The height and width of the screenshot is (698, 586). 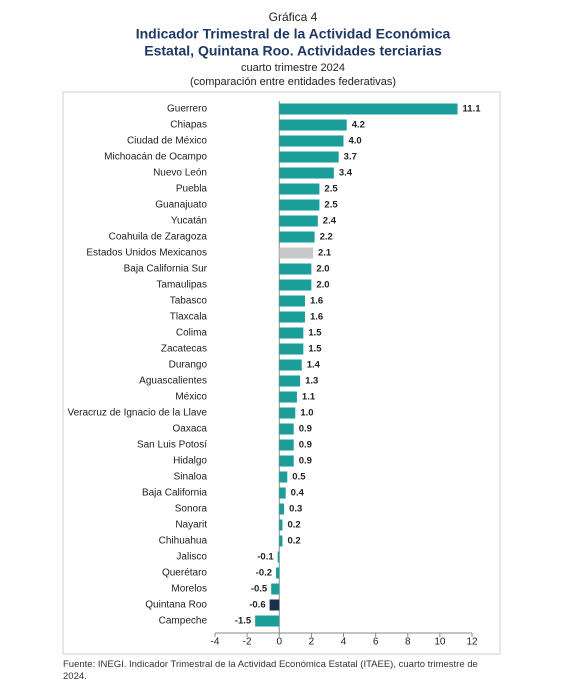 I want to click on value-label: 11.1, so click(x=472, y=109).